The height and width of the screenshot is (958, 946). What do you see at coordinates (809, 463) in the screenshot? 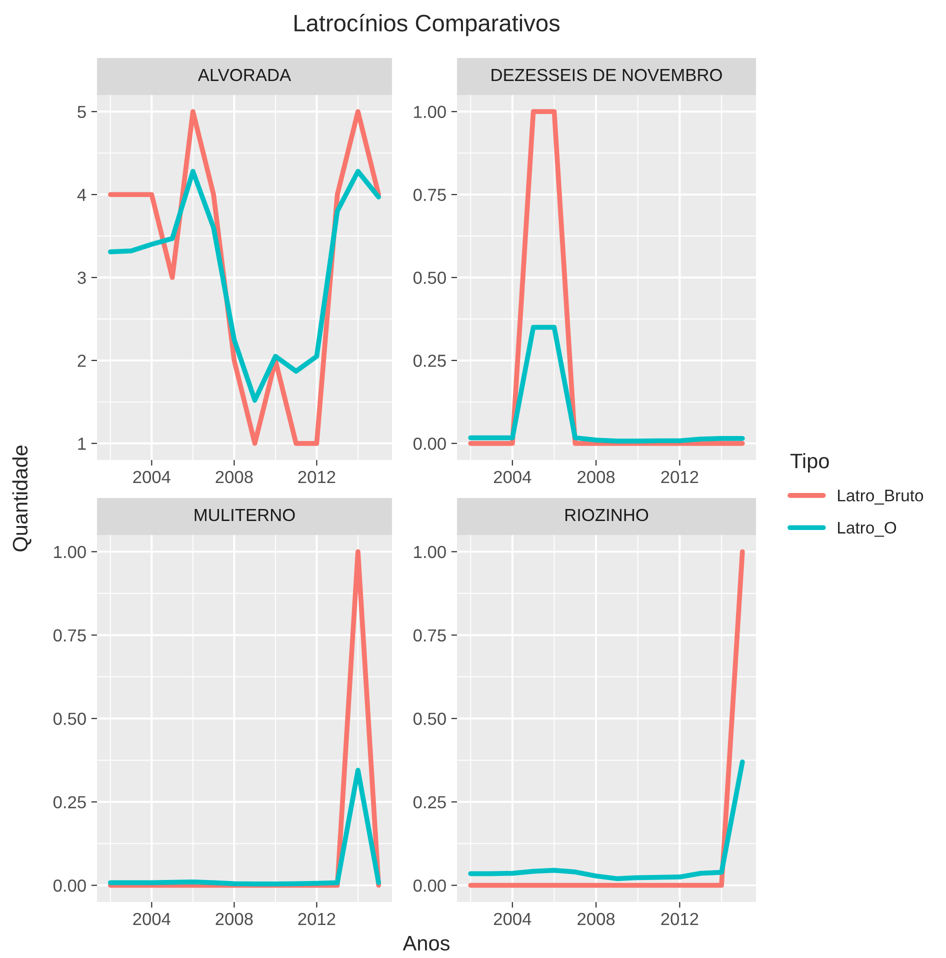
I see `legend-title: Tipo` at bounding box center [809, 463].